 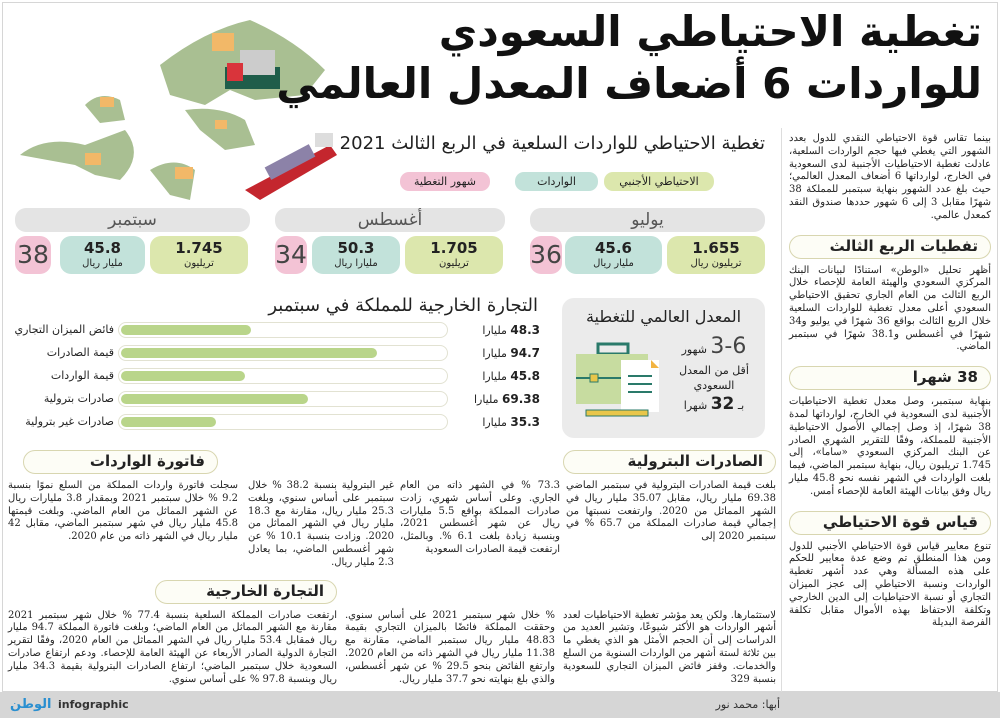 What do you see at coordinates (747, 704) in the screenshot?
I see `credit: أبها: محمد نور` at bounding box center [747, 704].